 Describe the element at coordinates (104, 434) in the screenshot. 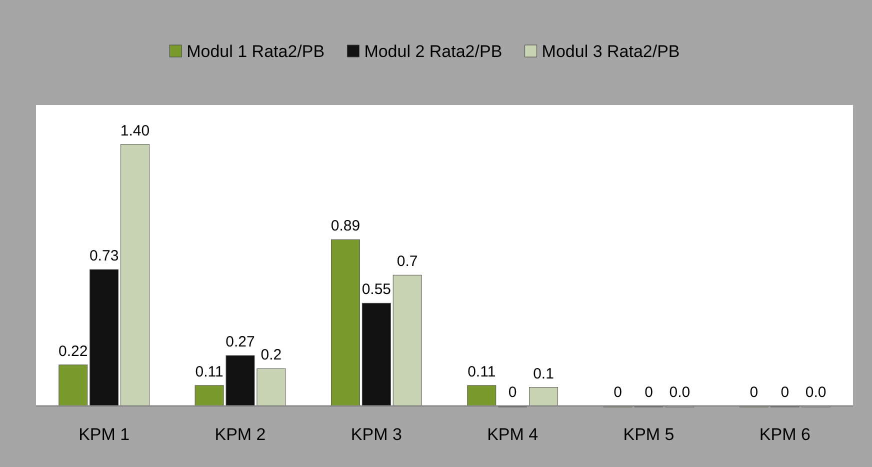

I see `x-tick-label: KPM 1` at that location.